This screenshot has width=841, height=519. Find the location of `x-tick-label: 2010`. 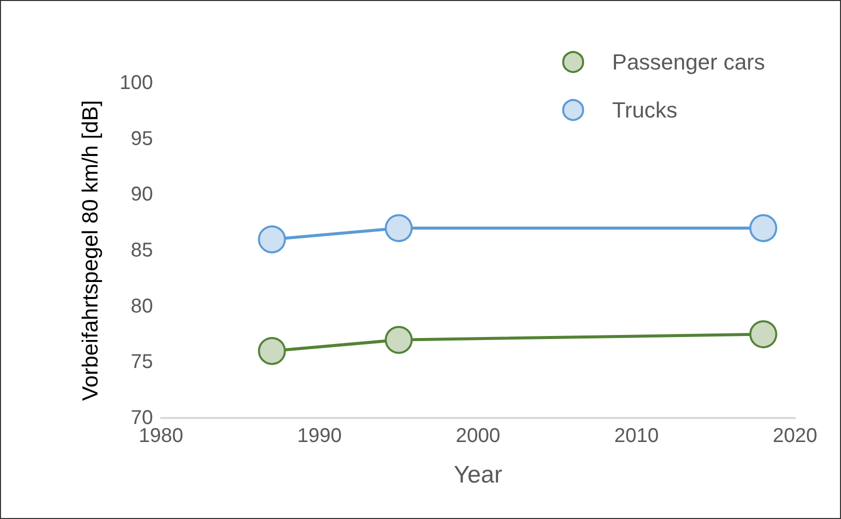

x-tick-label: 2010 is located at coordinates (636, 436).